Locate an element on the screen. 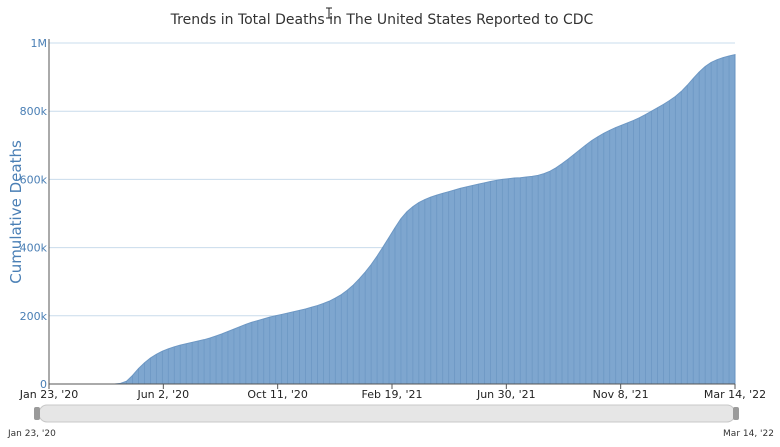  y-tick-label: 1M is located at coordinates (39, 43).